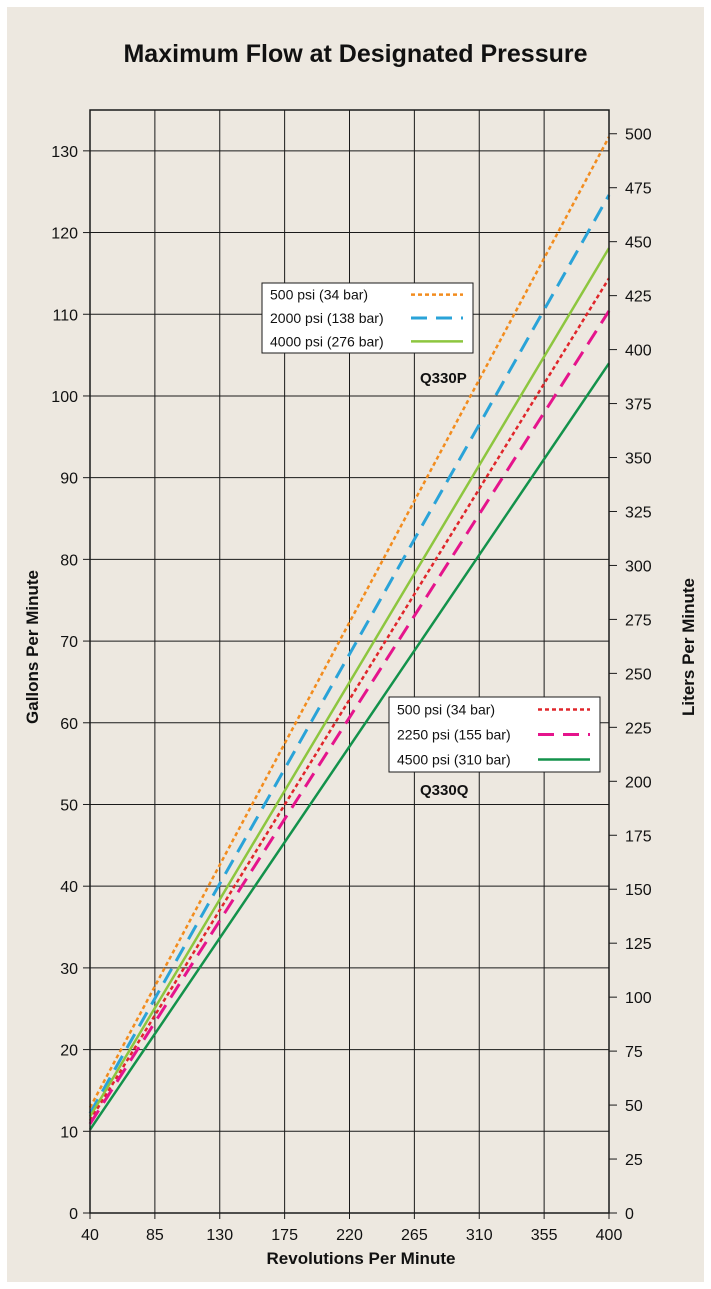 Image resolution: width=711 pixels, height=1289 pixels. I want to click on y2-tick-label: 200, so click(638, 782).